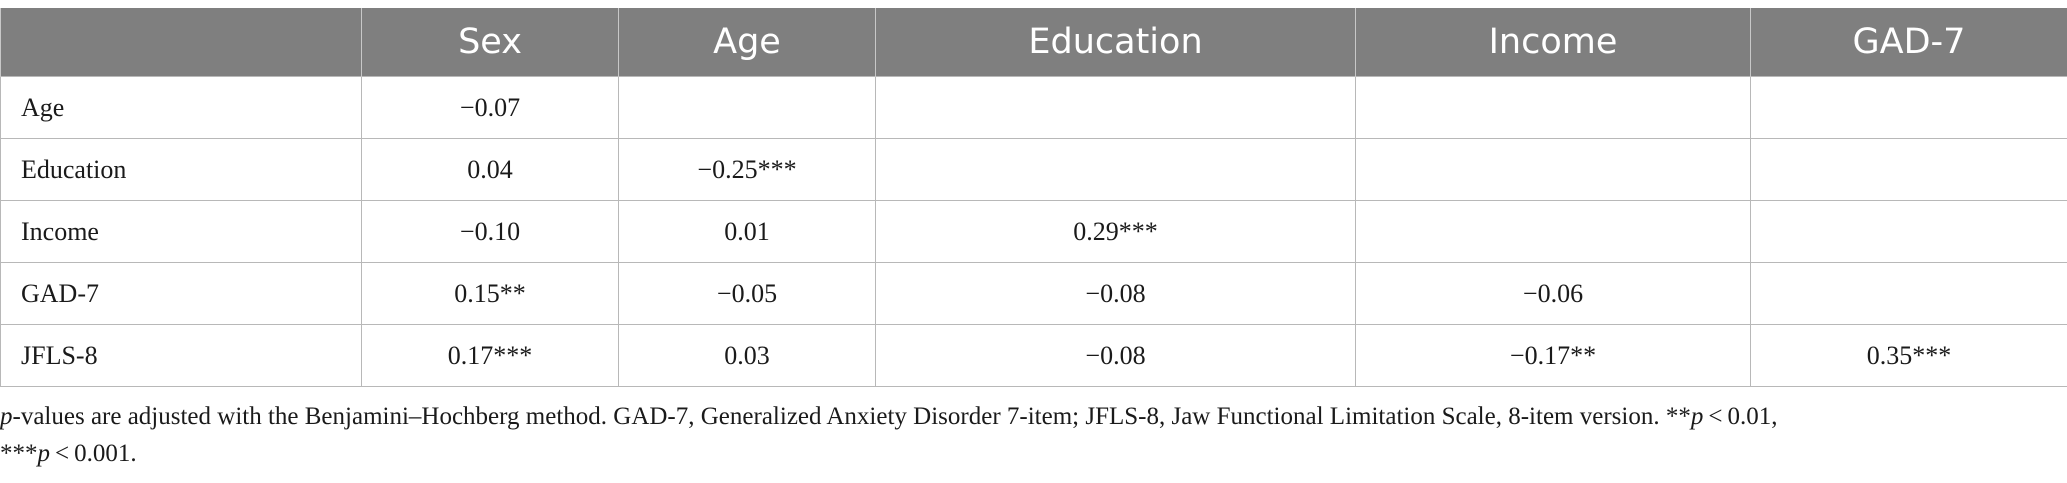 The image size is (2067, 483). What do you see at coordinates (181, 42) in the screenshot?
I see `header-cell-blank` at bounding box center [181, 42].